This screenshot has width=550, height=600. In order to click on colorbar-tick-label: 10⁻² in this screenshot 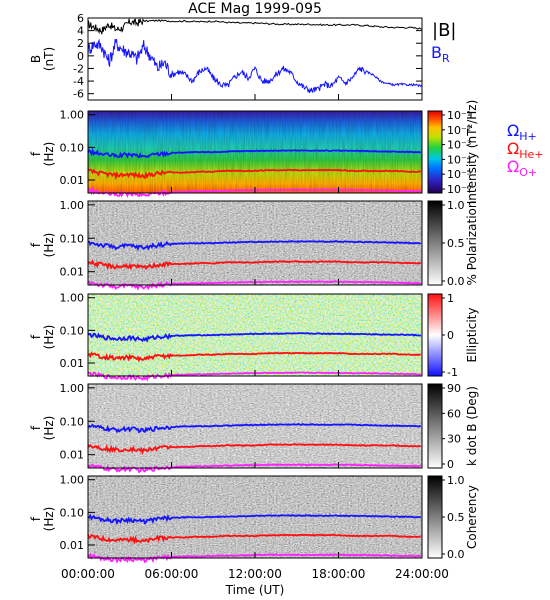, I will do `click(459, 130)`.